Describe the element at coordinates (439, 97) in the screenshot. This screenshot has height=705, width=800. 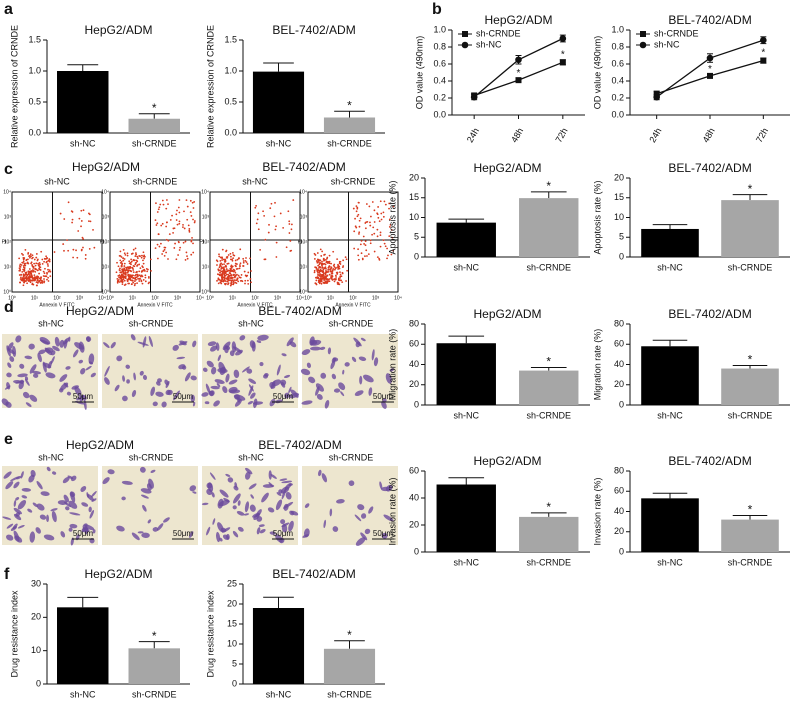
I see `y-tick-label: 0.2` at that location.